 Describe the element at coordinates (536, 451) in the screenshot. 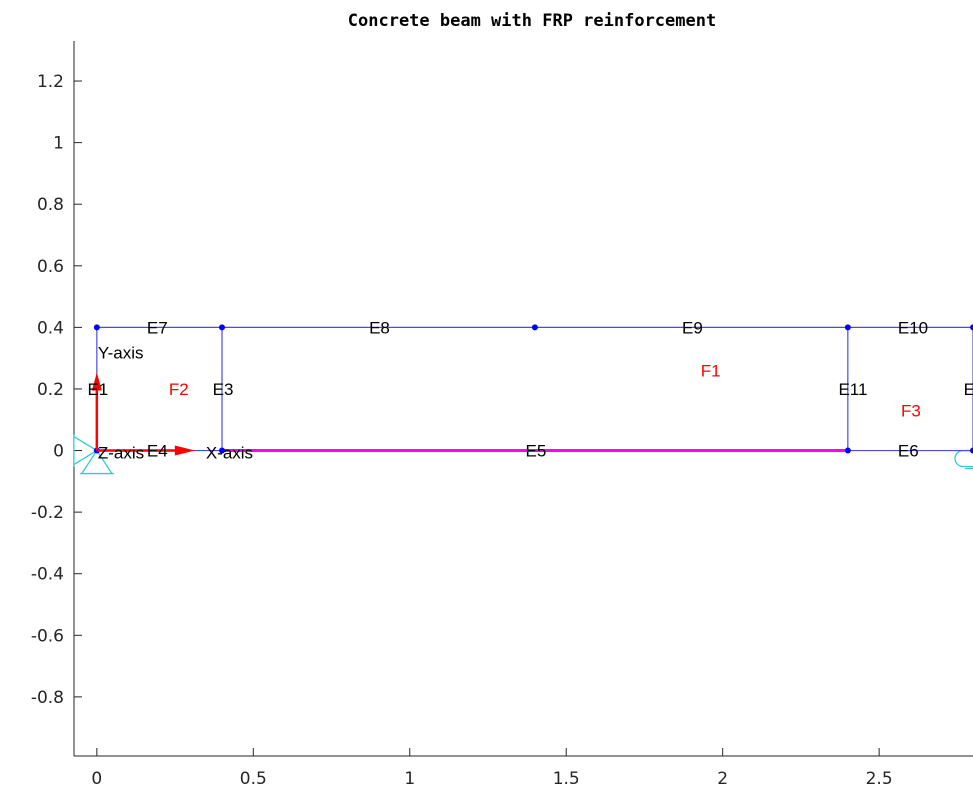

I see `edge-label: E5` at that location.